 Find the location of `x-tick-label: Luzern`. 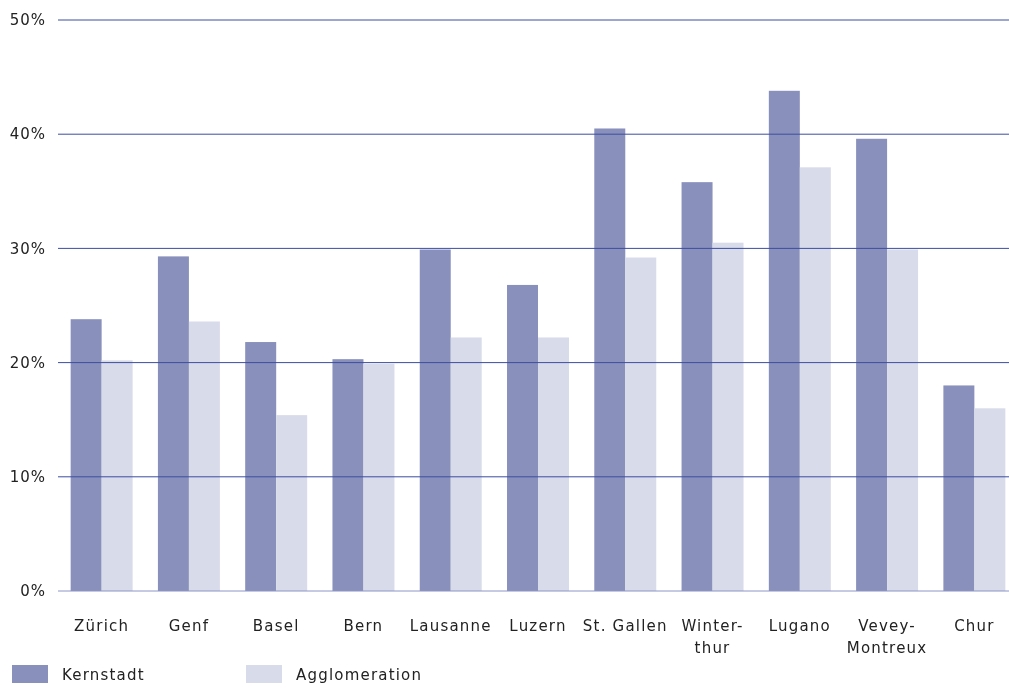

x-tick-label: Luzern is located at coordinates (538, 626).